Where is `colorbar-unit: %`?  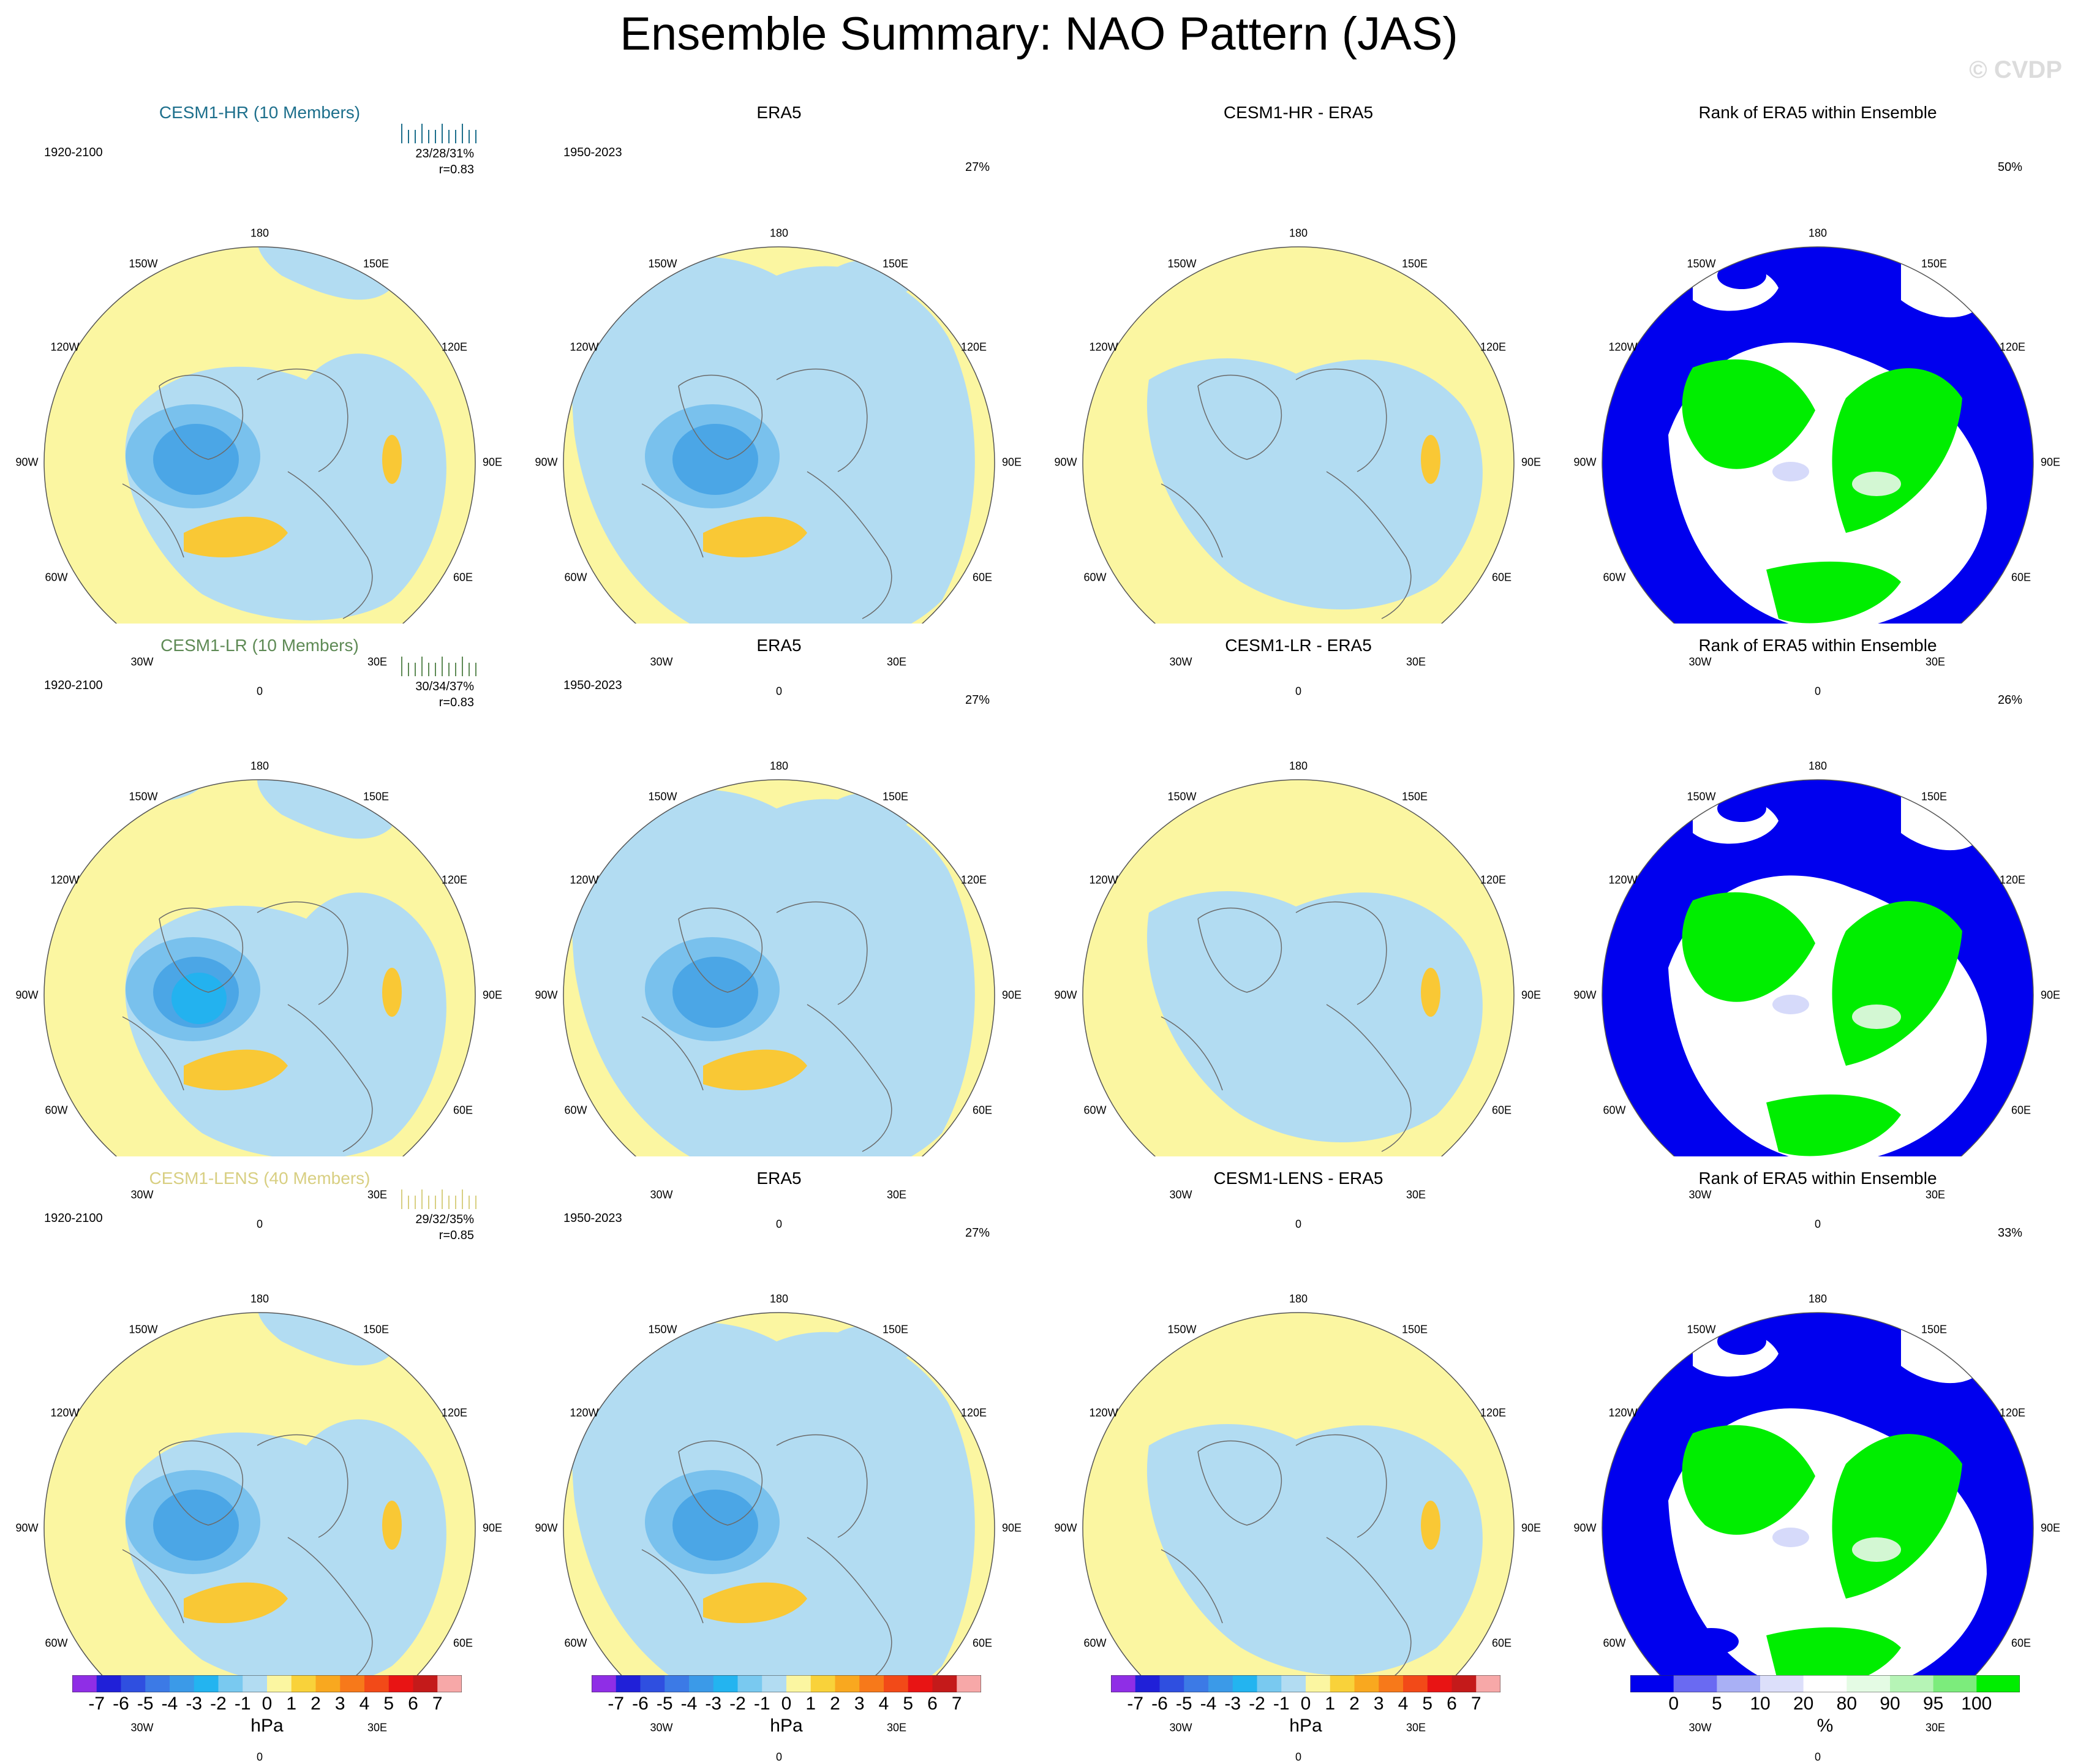
colorbar-unit: % is located at coordinates (1825, 1726).